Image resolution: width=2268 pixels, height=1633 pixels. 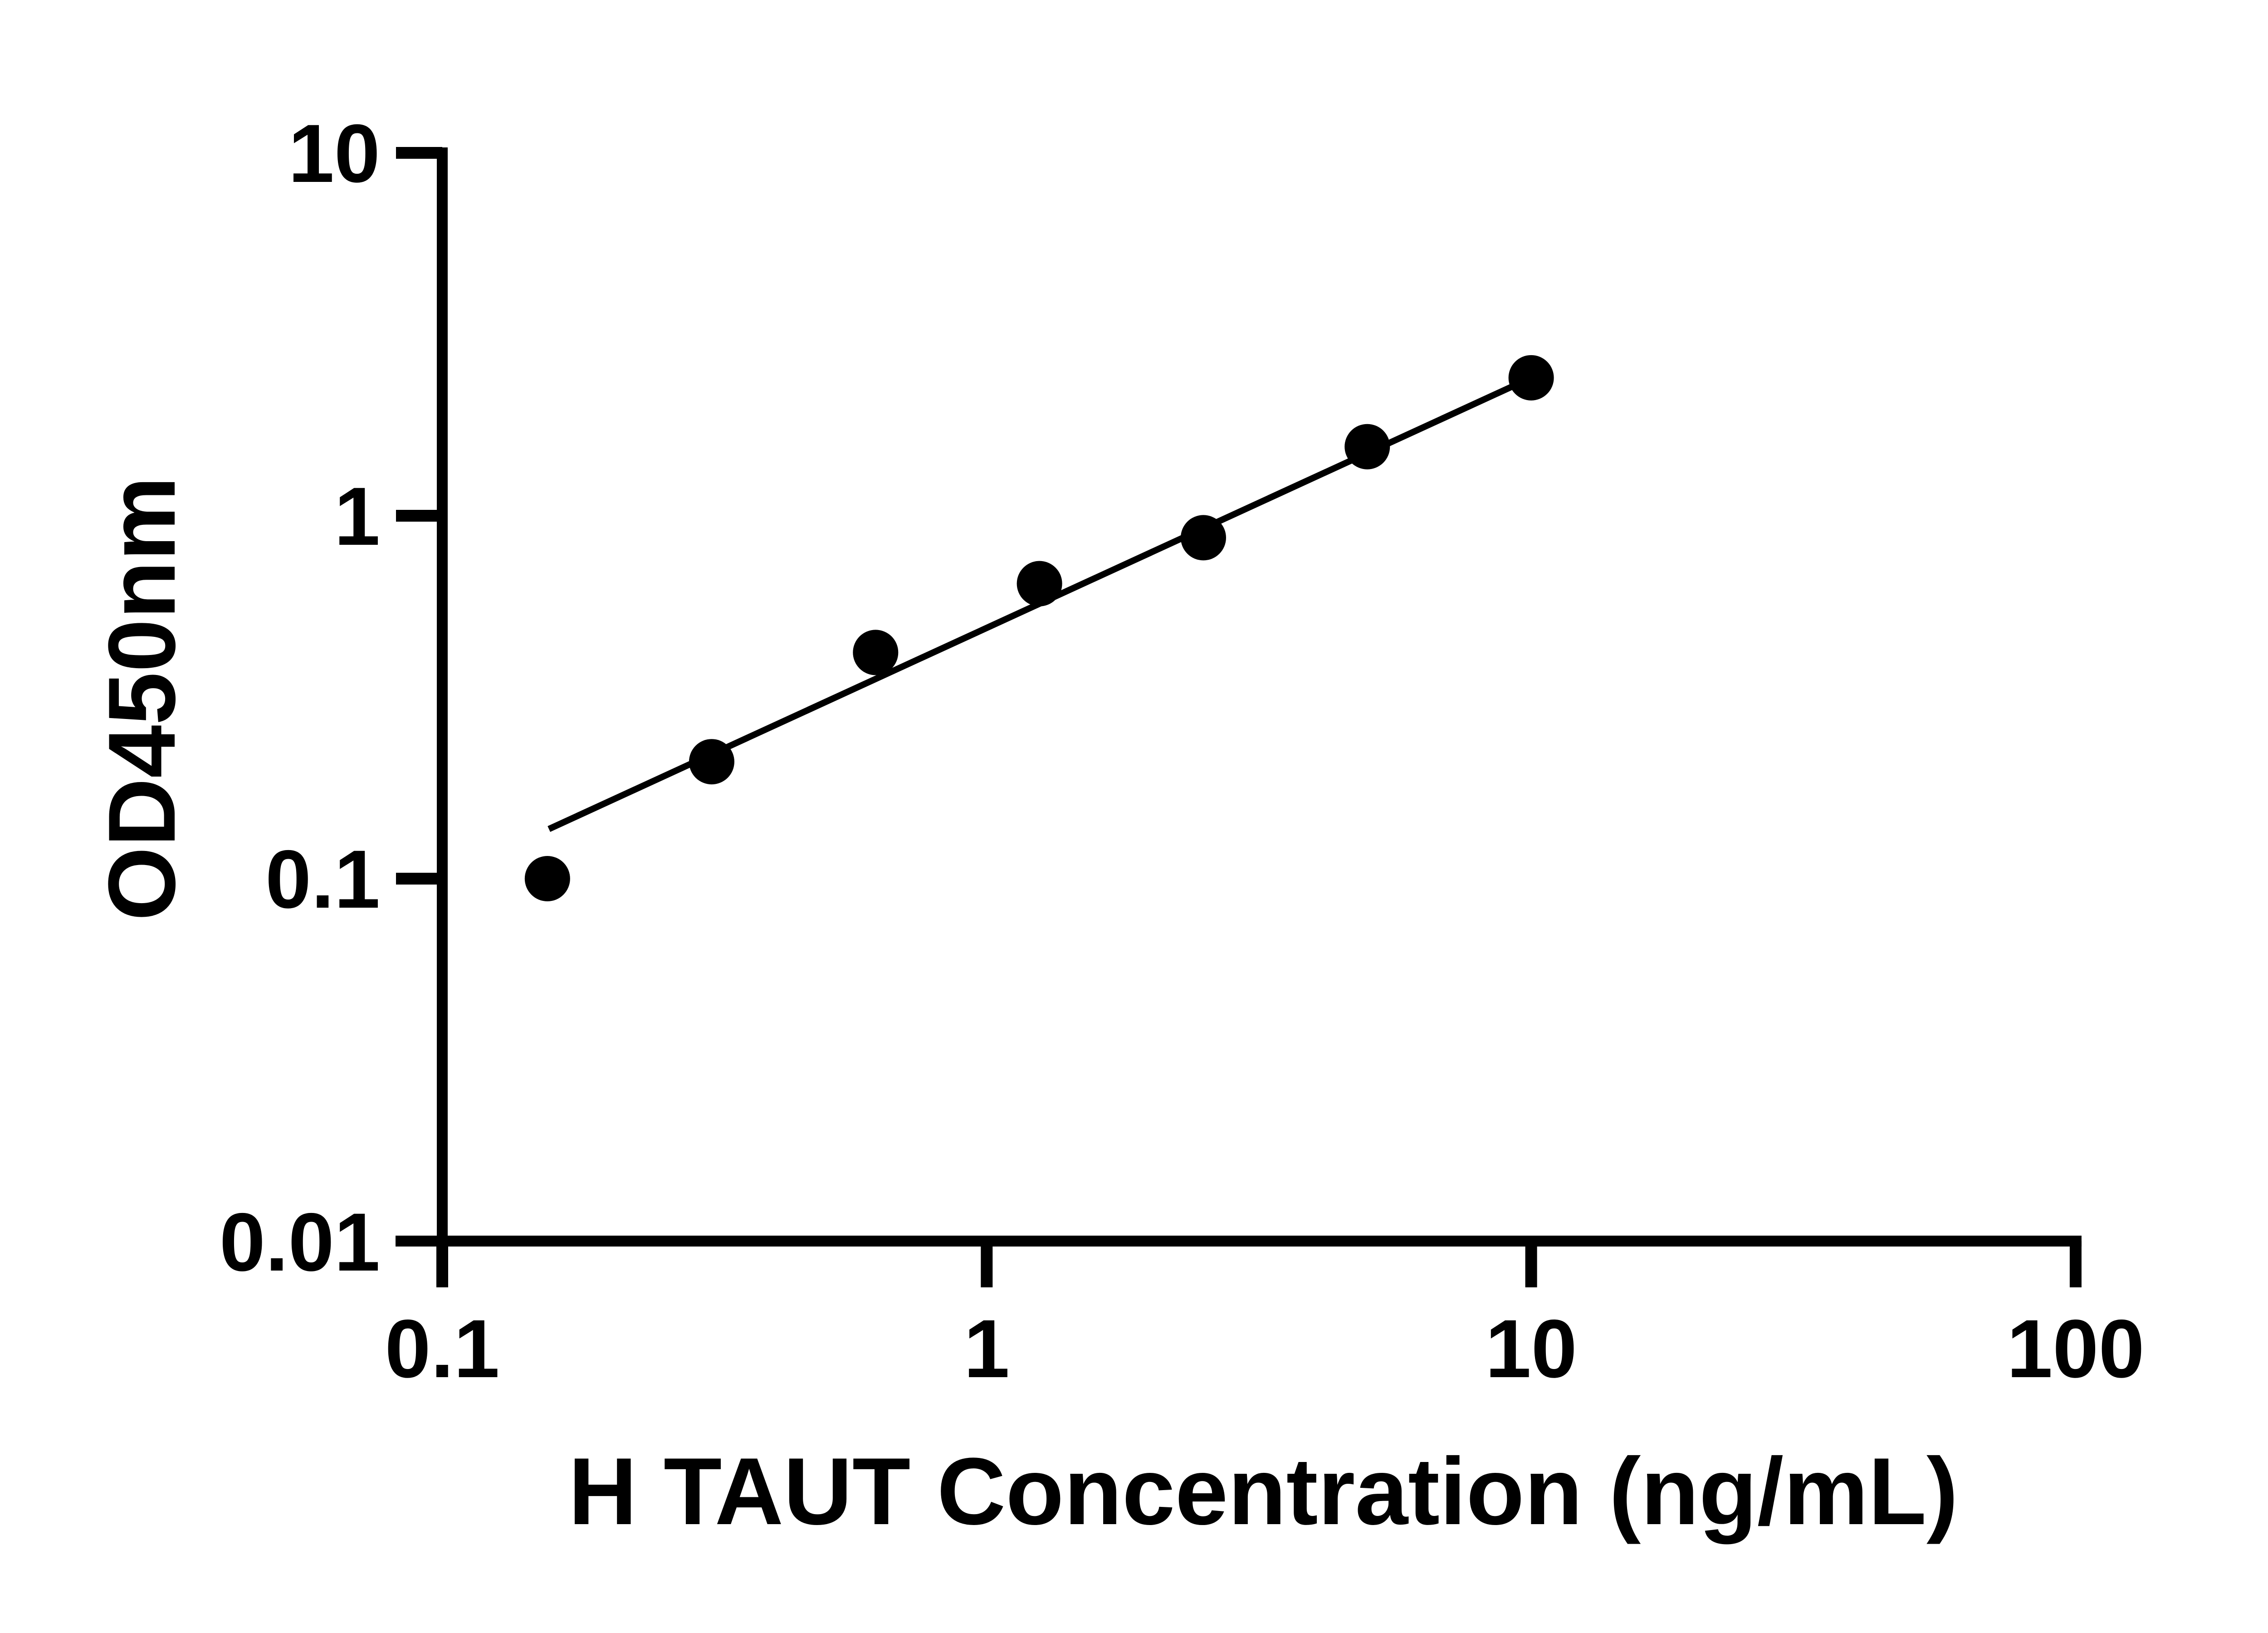 I want to click on x-tick-label: 0.1, so click(x=442, y=1348).